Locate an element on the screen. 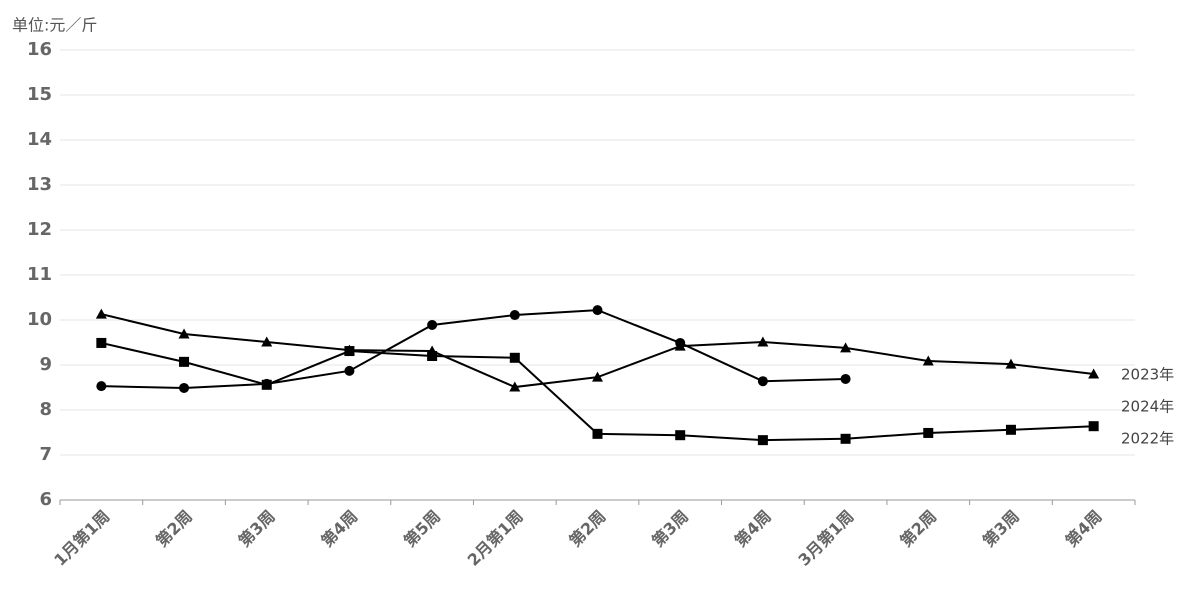 This screenshot has width=1200, height=600. series-label: 2024年 is located at coordinates (1147, 407).